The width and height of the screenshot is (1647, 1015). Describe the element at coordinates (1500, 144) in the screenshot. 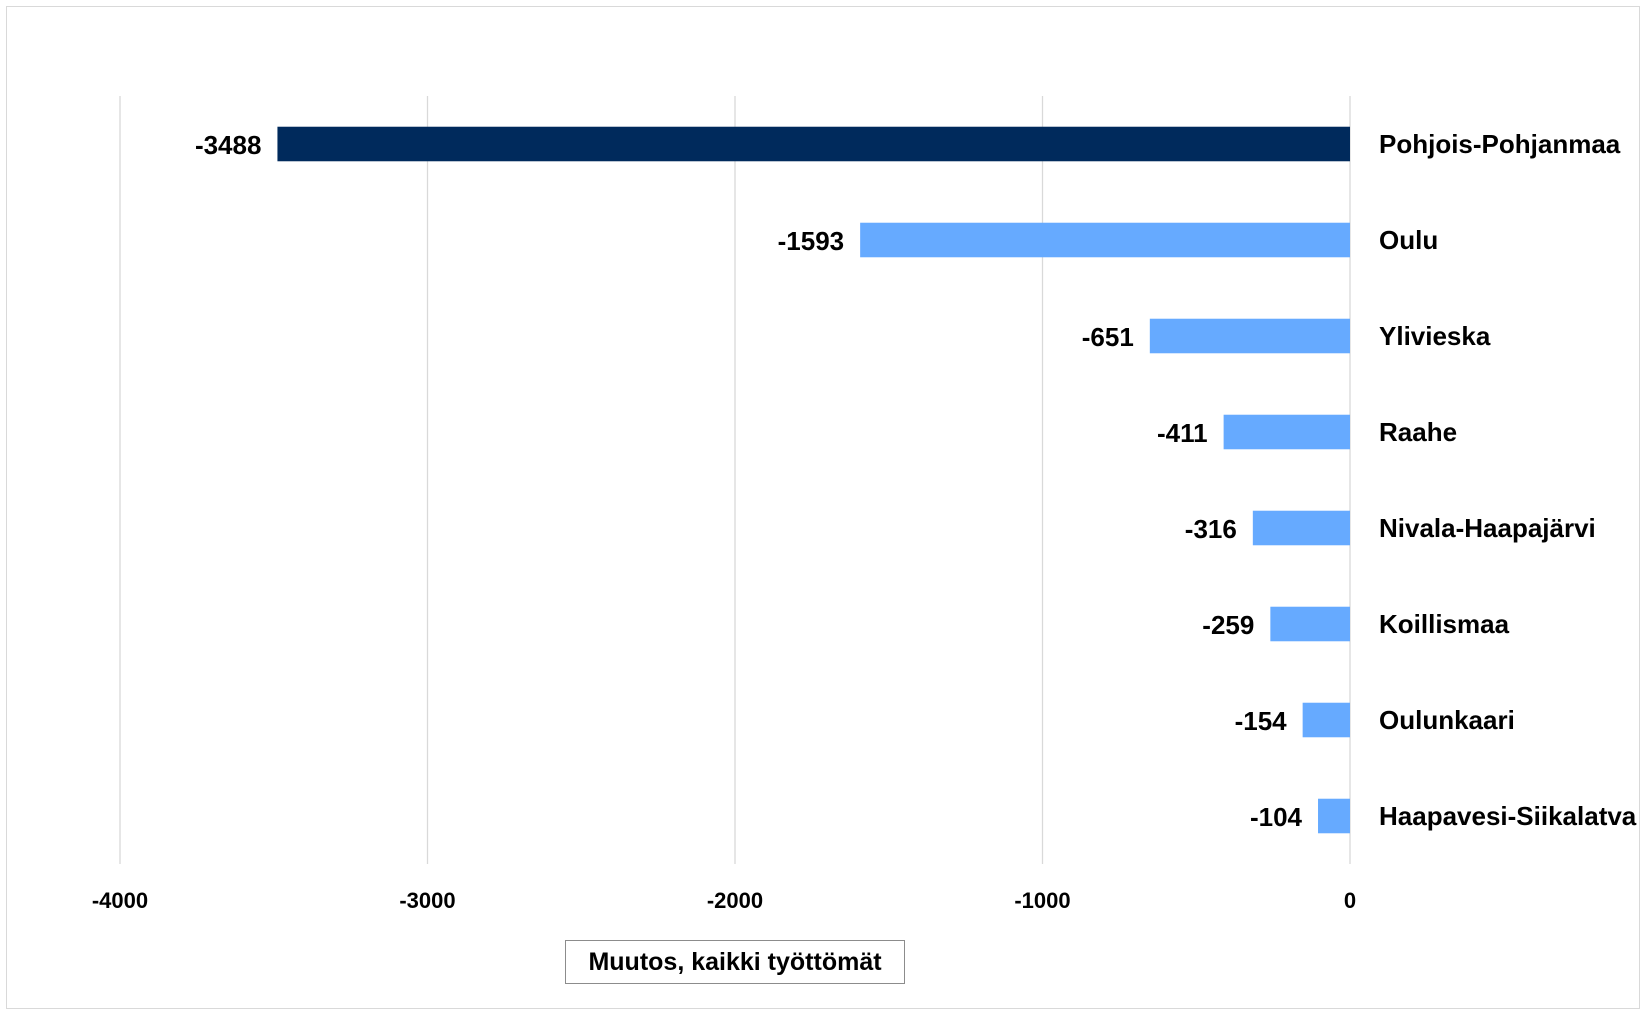

I see `category-label: Pohjois-Pohjanmaa` at that location.